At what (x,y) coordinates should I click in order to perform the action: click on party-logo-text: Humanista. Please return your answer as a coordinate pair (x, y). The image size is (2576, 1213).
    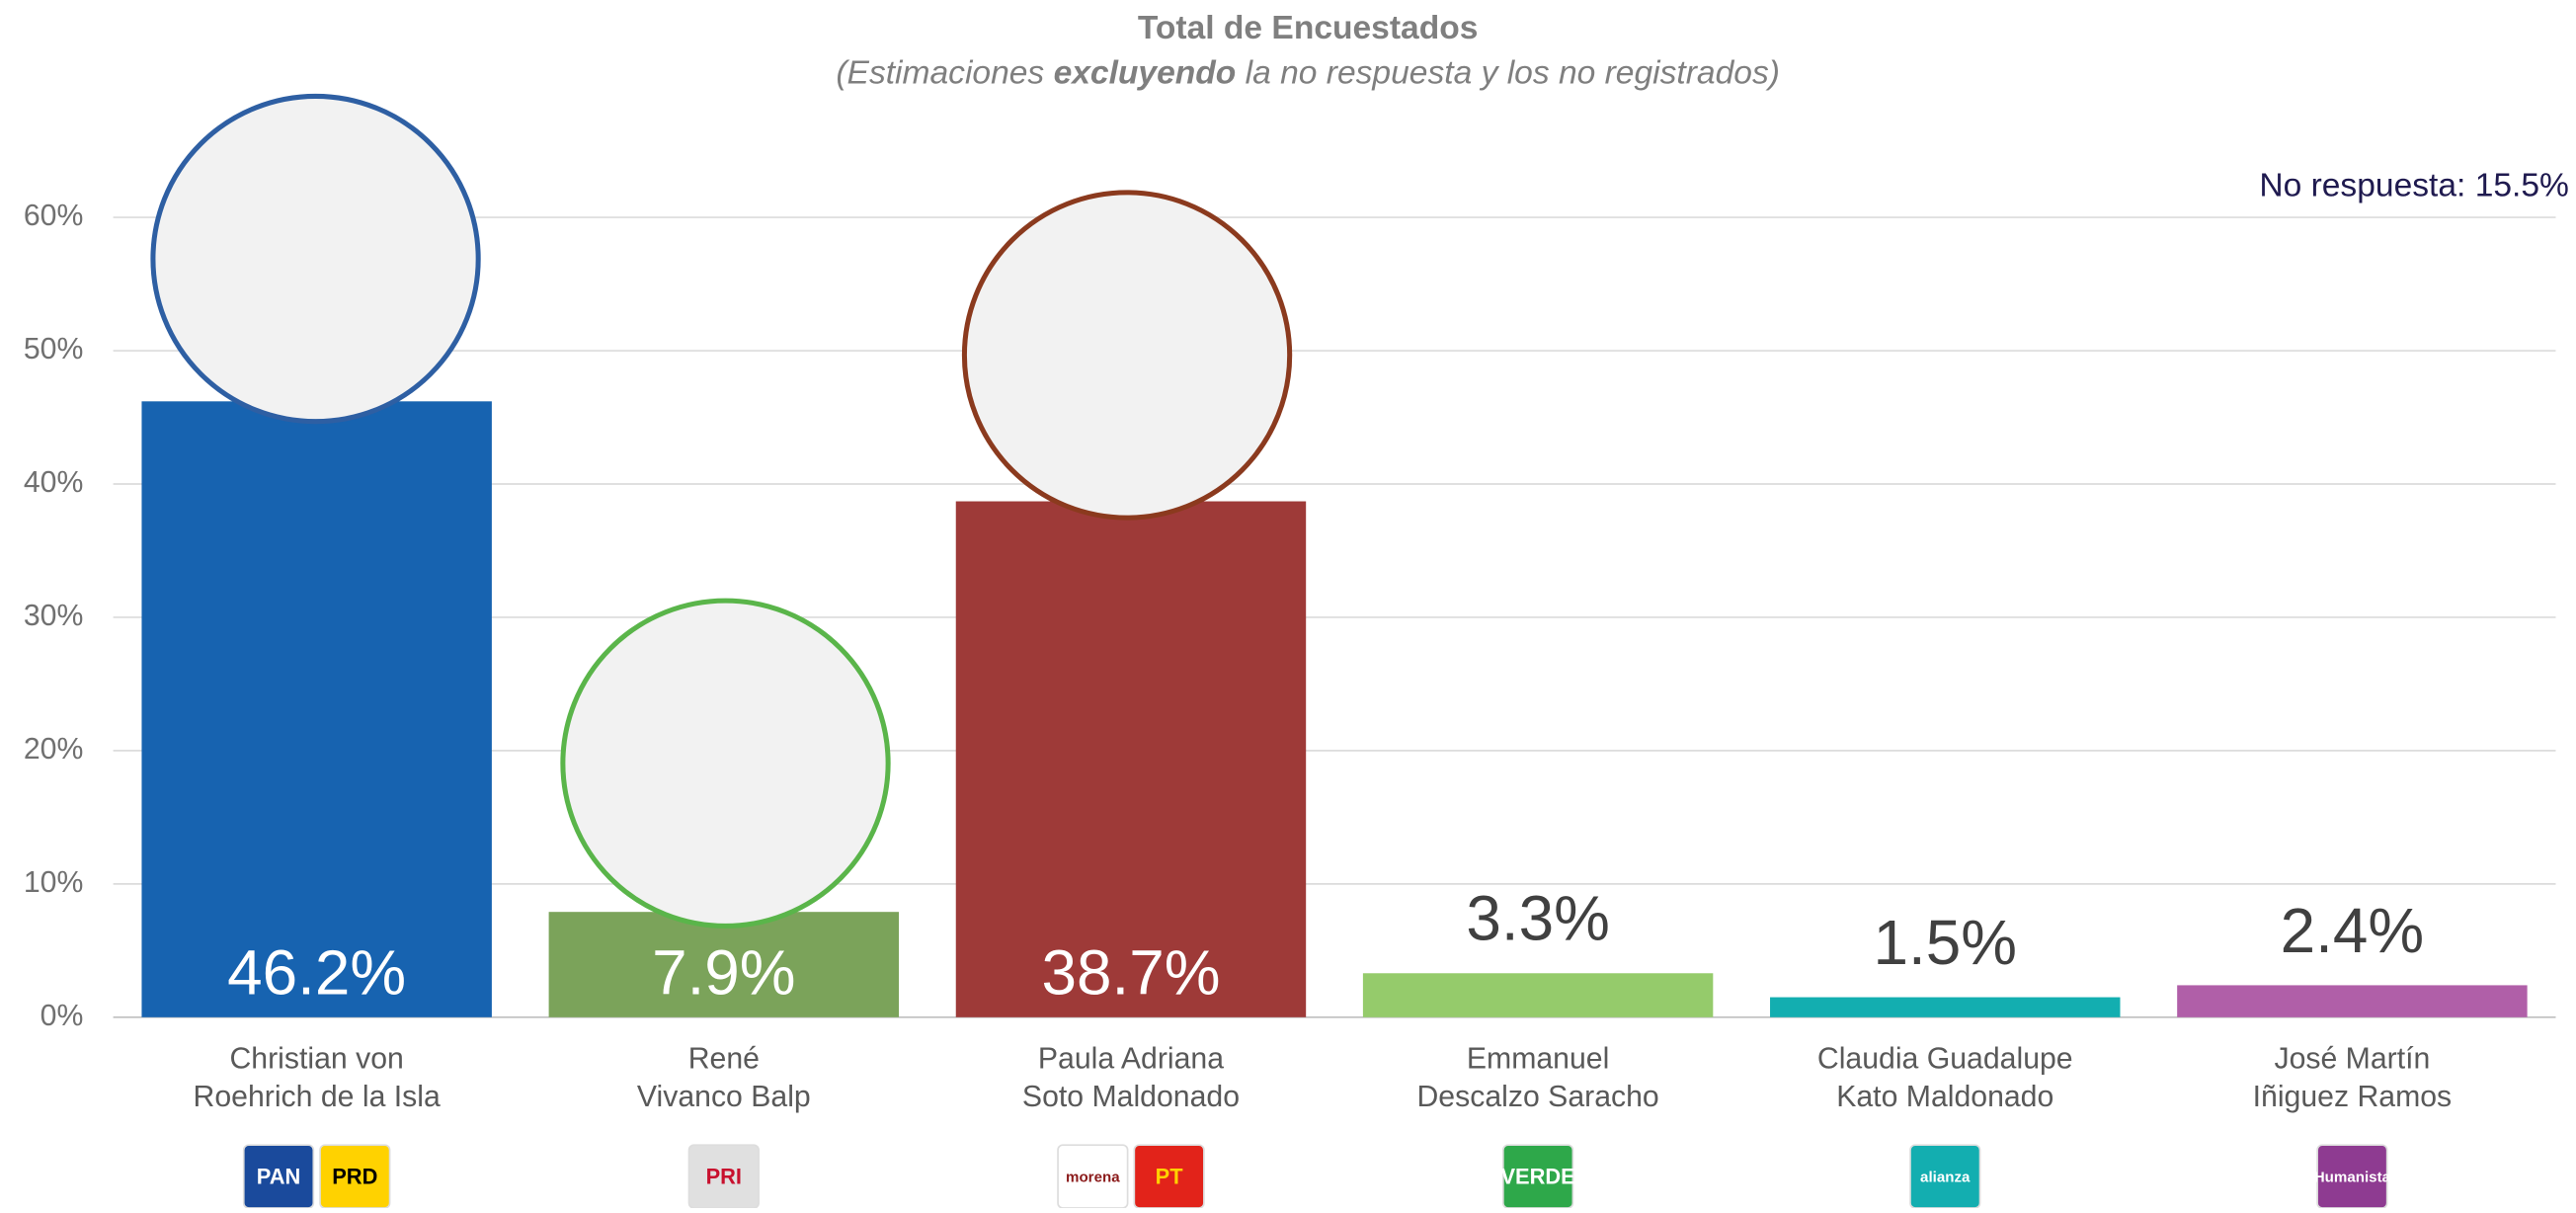
    Looking at the image, I should click on (2352, 1178).